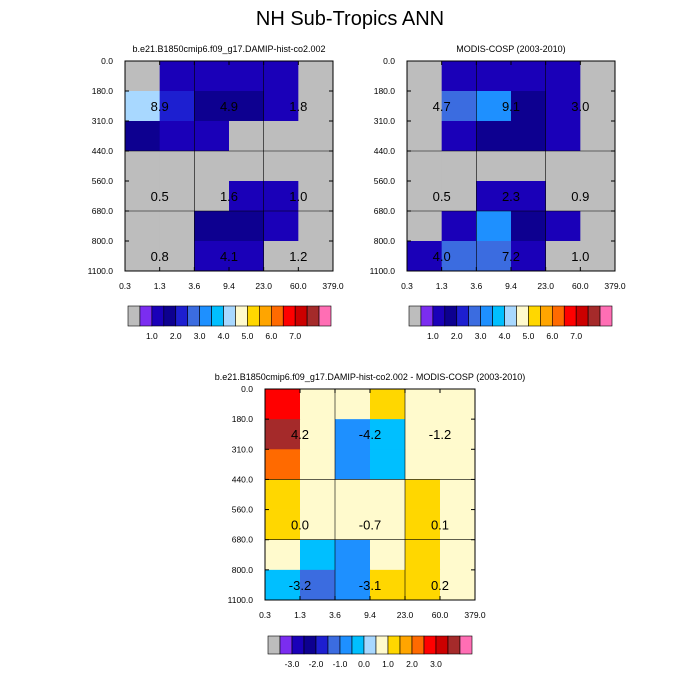 This screenshot has height=700, width=700. What do you see at coordinates (103, 211) in the screenshot?
I see `y-tick-label: 680.0` at bounding box center [103, 211].